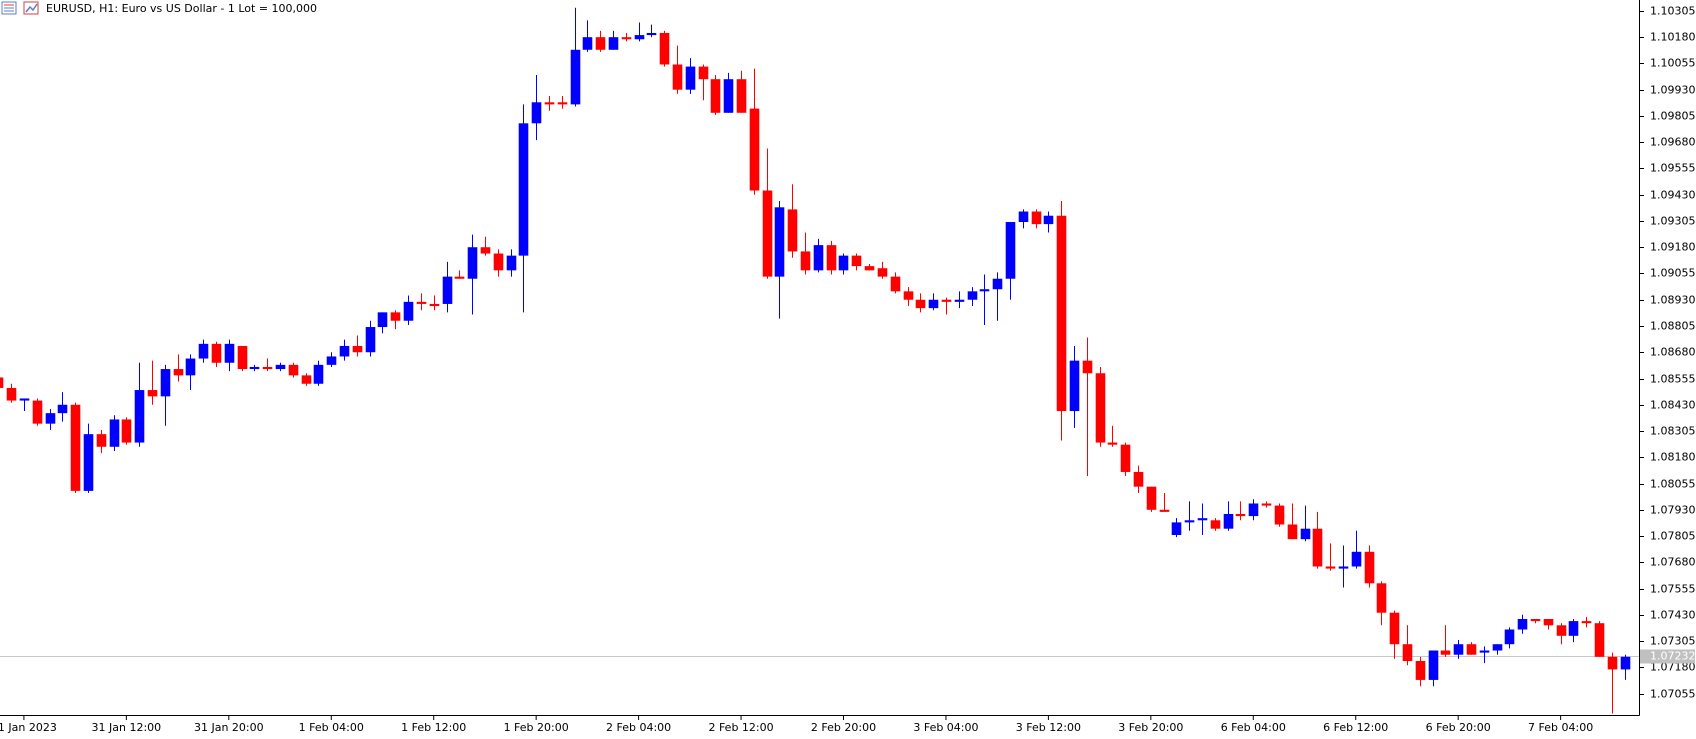  Describe the element at coordinates (638, 727) in the screenshot. I see `x-tick-label: 2 Feb 04:00` at that location.